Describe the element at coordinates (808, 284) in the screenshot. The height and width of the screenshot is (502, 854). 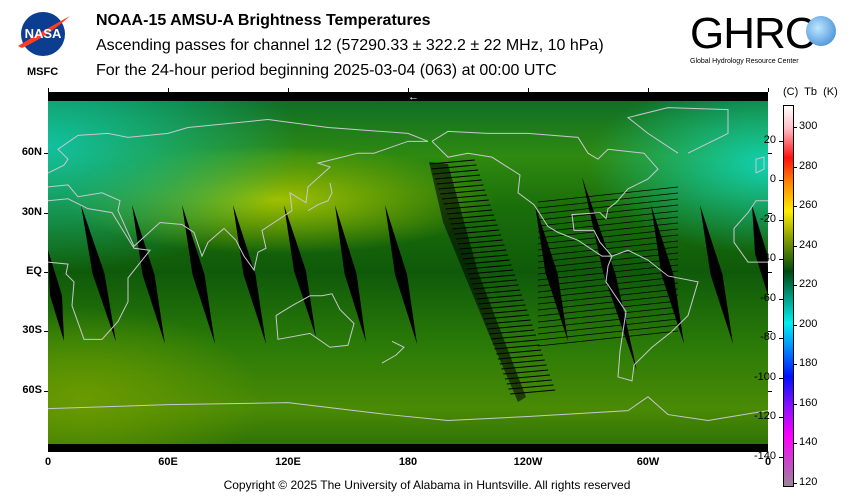
I see `kelvin-tick-label: 220` at that location.